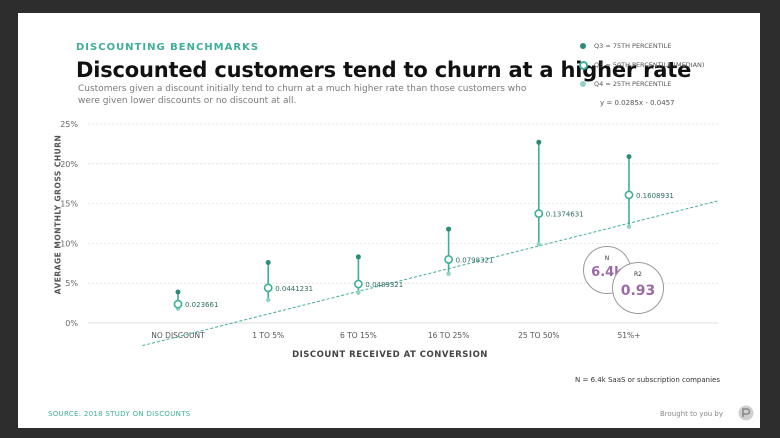 The height and width of the screenshot is (438, 780). What do you see at coordinates (633, 46) in the screenshot?
I see `legend-label-q3: Q3 = 75TH PERCENTILE` at bounding box center [633, 46].